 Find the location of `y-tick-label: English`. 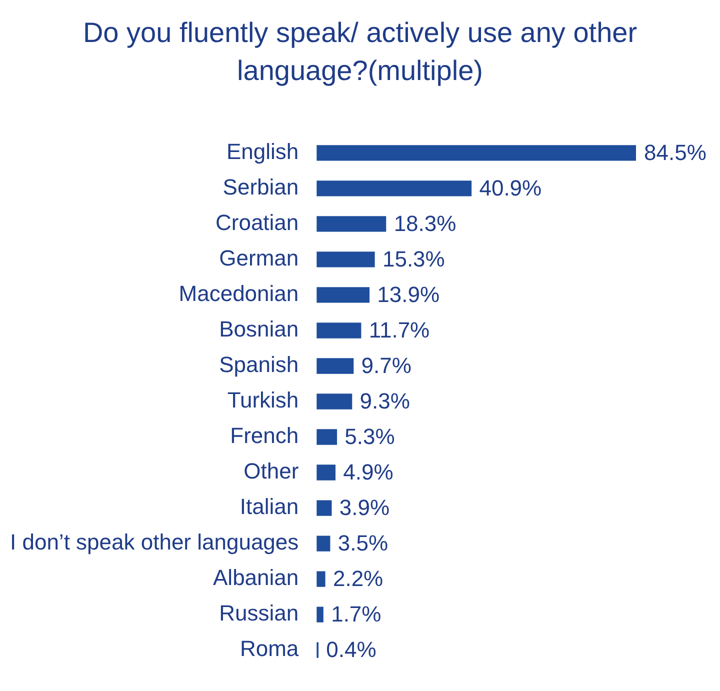

y-tick-label: English is located at coordinates (262, 151).